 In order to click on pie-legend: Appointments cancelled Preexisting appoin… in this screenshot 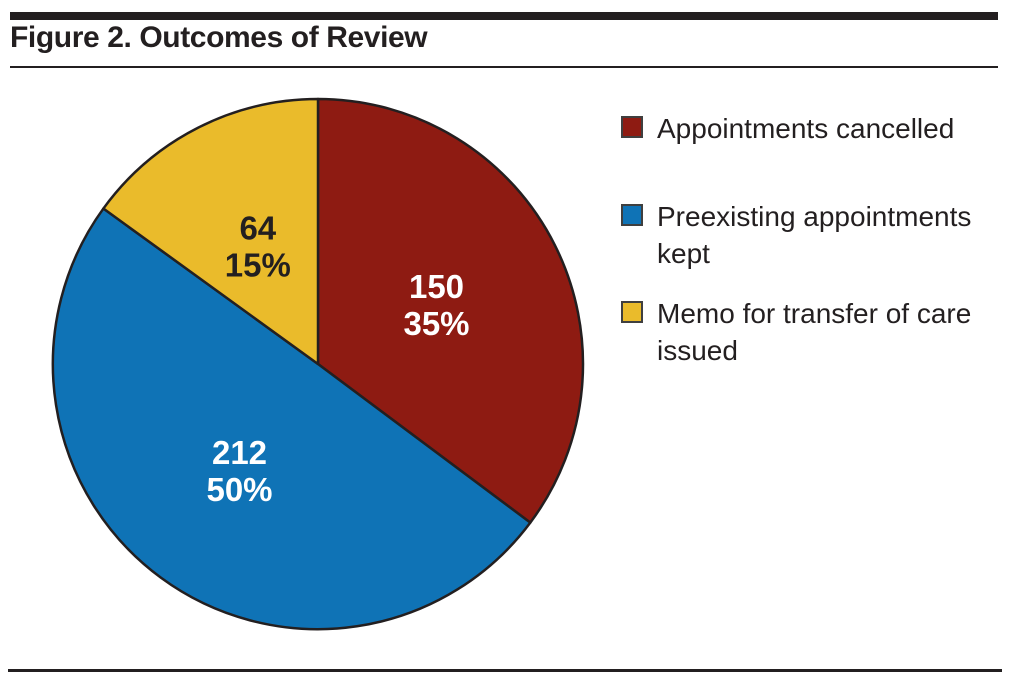, I will do `click(801, 251)`.